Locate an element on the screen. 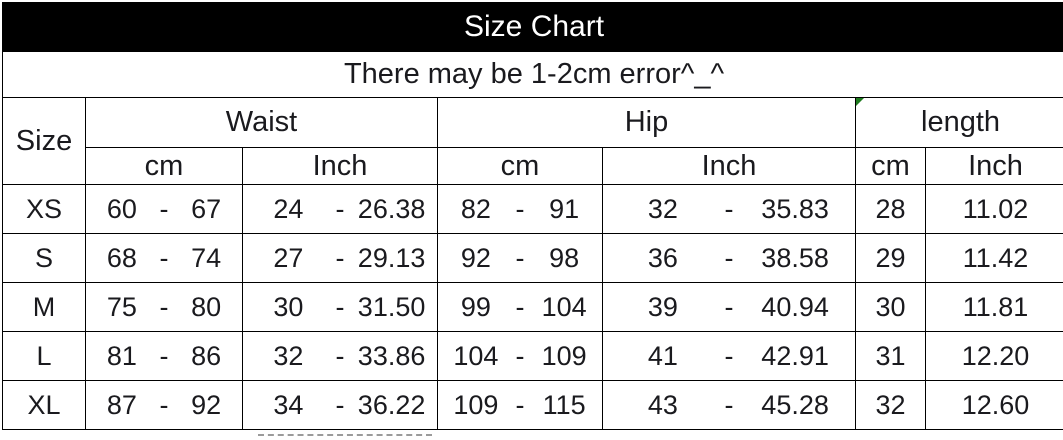 The height and width of the screenshot is (440, 1063). cell-error-triangle-icon is located at coordinates (860, 102).